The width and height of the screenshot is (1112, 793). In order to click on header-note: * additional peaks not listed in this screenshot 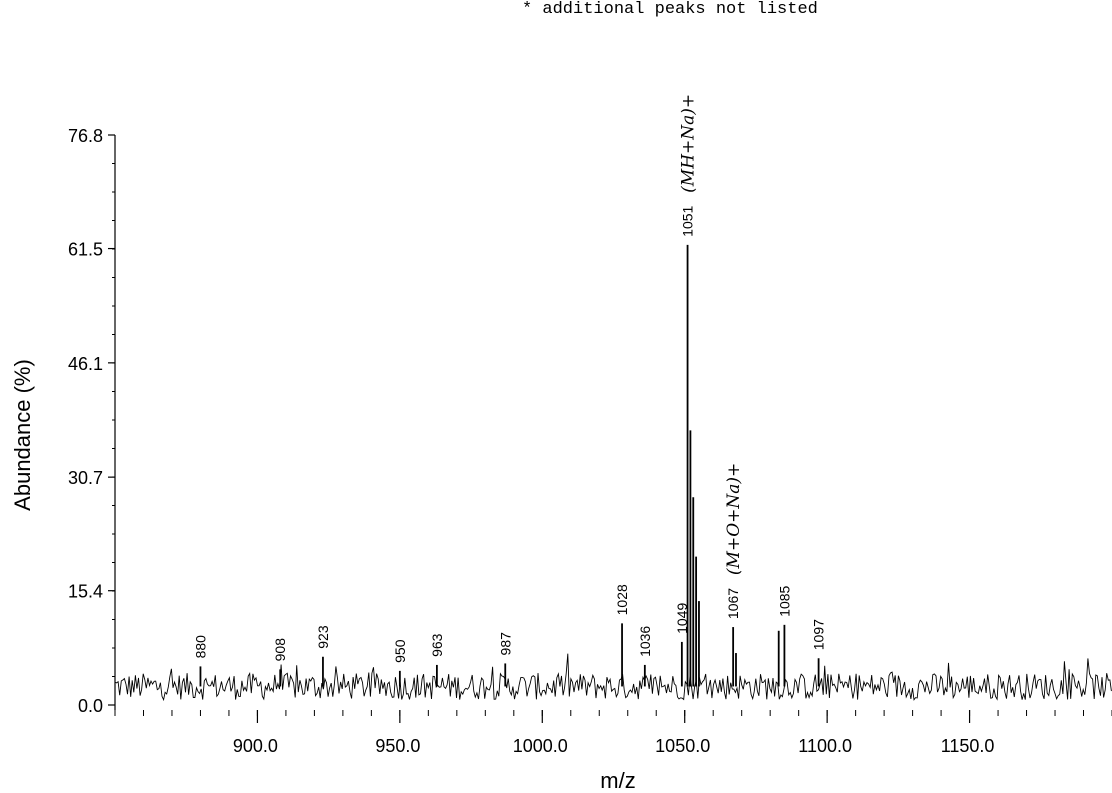, I will do `click(670, 9)`.